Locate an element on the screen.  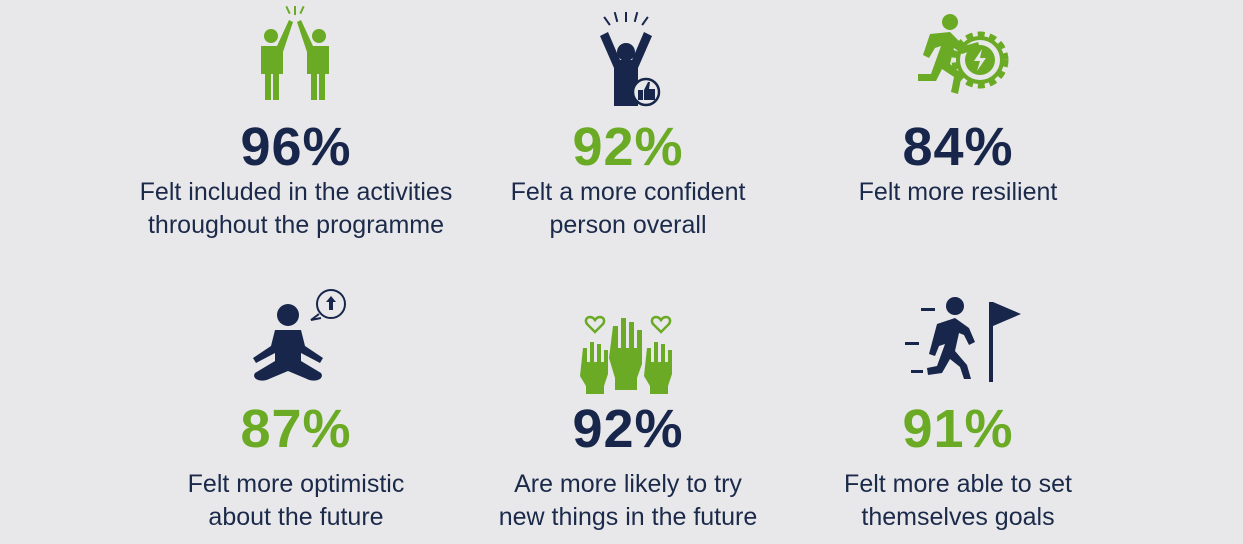
stat-description: Felt more able to set themselves goals is located at coordinates (958, 500).